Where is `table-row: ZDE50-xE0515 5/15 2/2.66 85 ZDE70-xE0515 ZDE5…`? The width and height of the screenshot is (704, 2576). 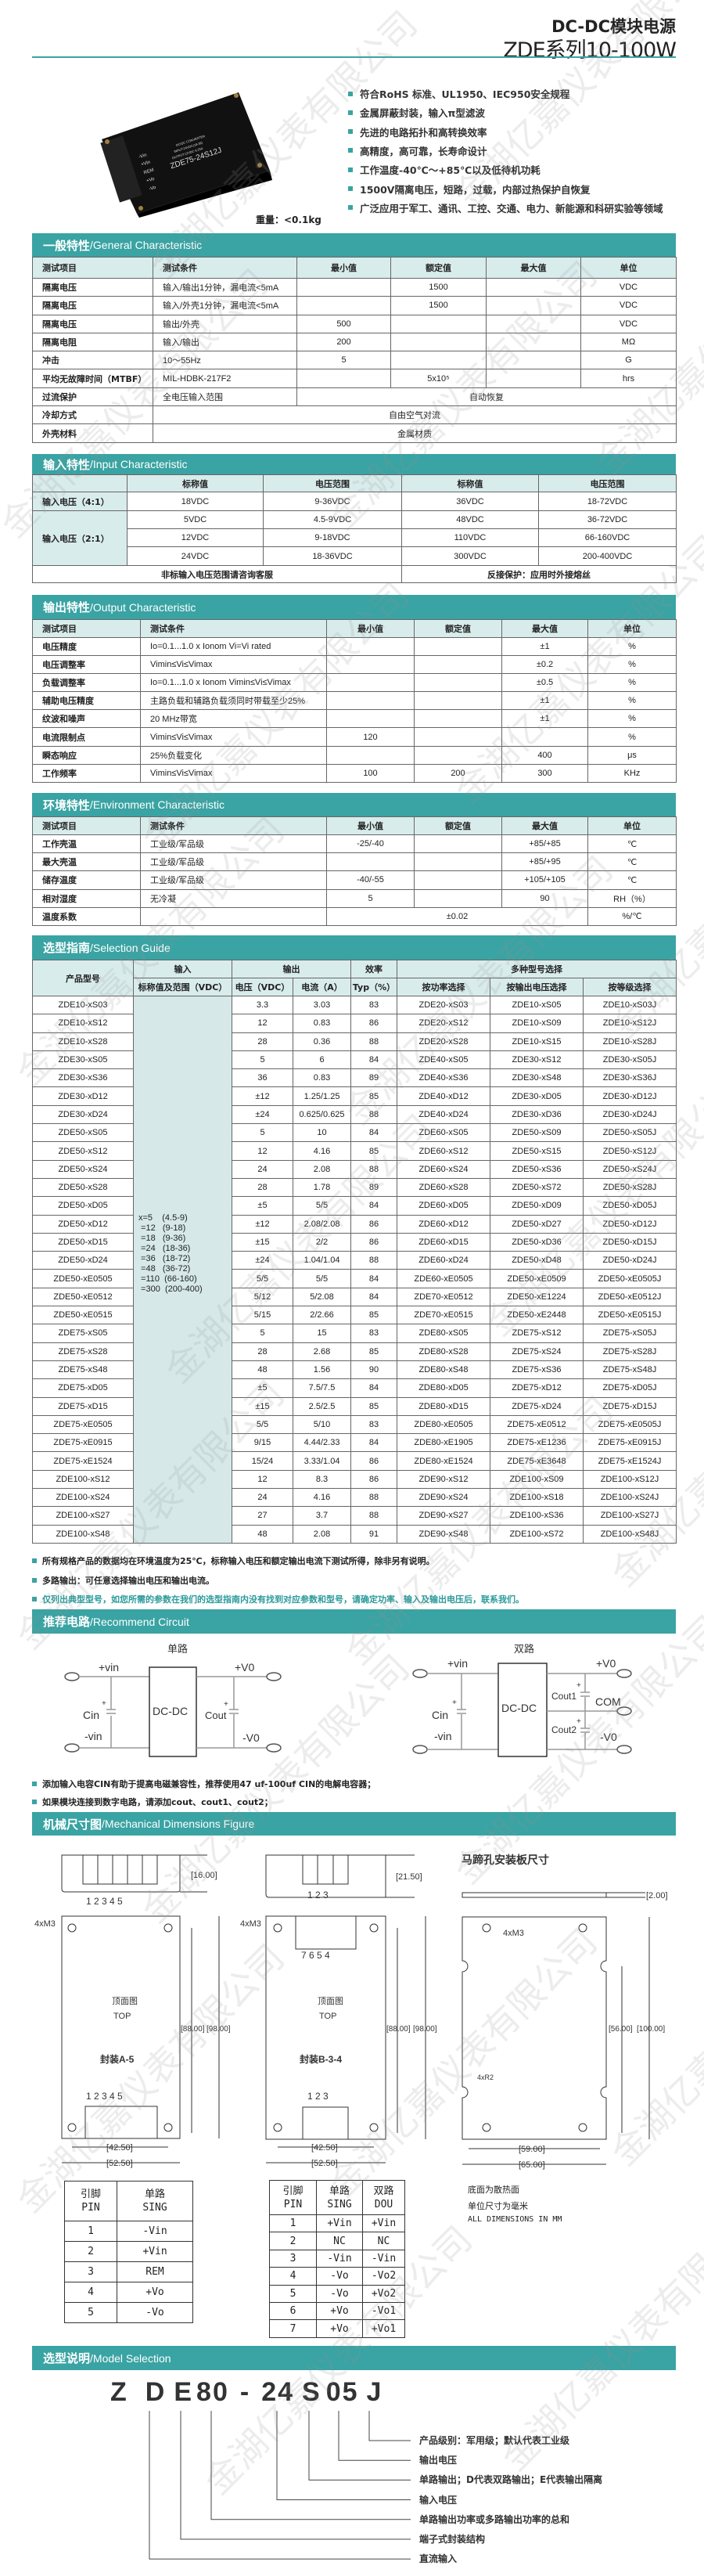 table-row: ZDE50-xE0515 5/15 2/2.66 85 ZDE70-xE0515 ZDE5… is located at coordinates (354, 1315).